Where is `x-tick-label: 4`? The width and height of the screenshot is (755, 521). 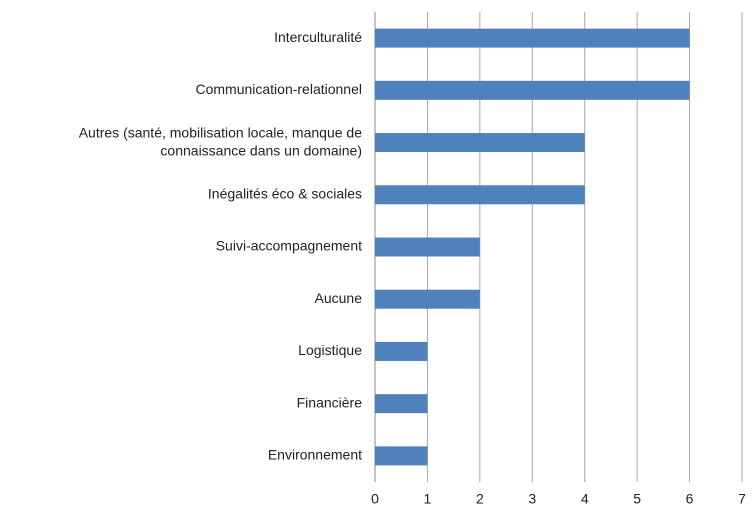 x-tick-label: 4 is located at coordinates (585, 499).